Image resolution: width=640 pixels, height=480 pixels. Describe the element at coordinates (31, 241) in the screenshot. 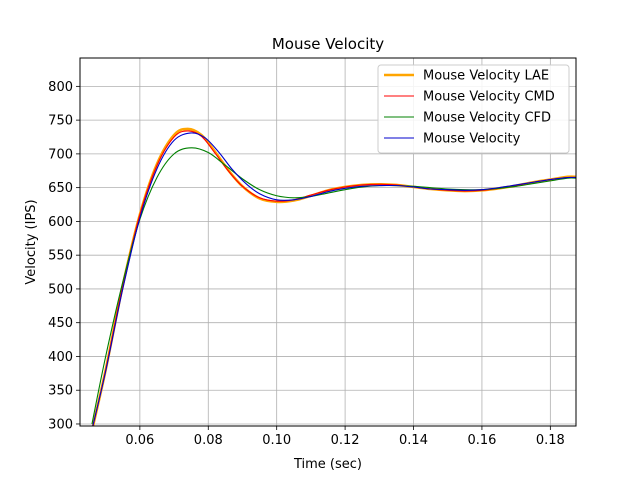

I see `y-axis-label: Velocity (IPS)` at that location.